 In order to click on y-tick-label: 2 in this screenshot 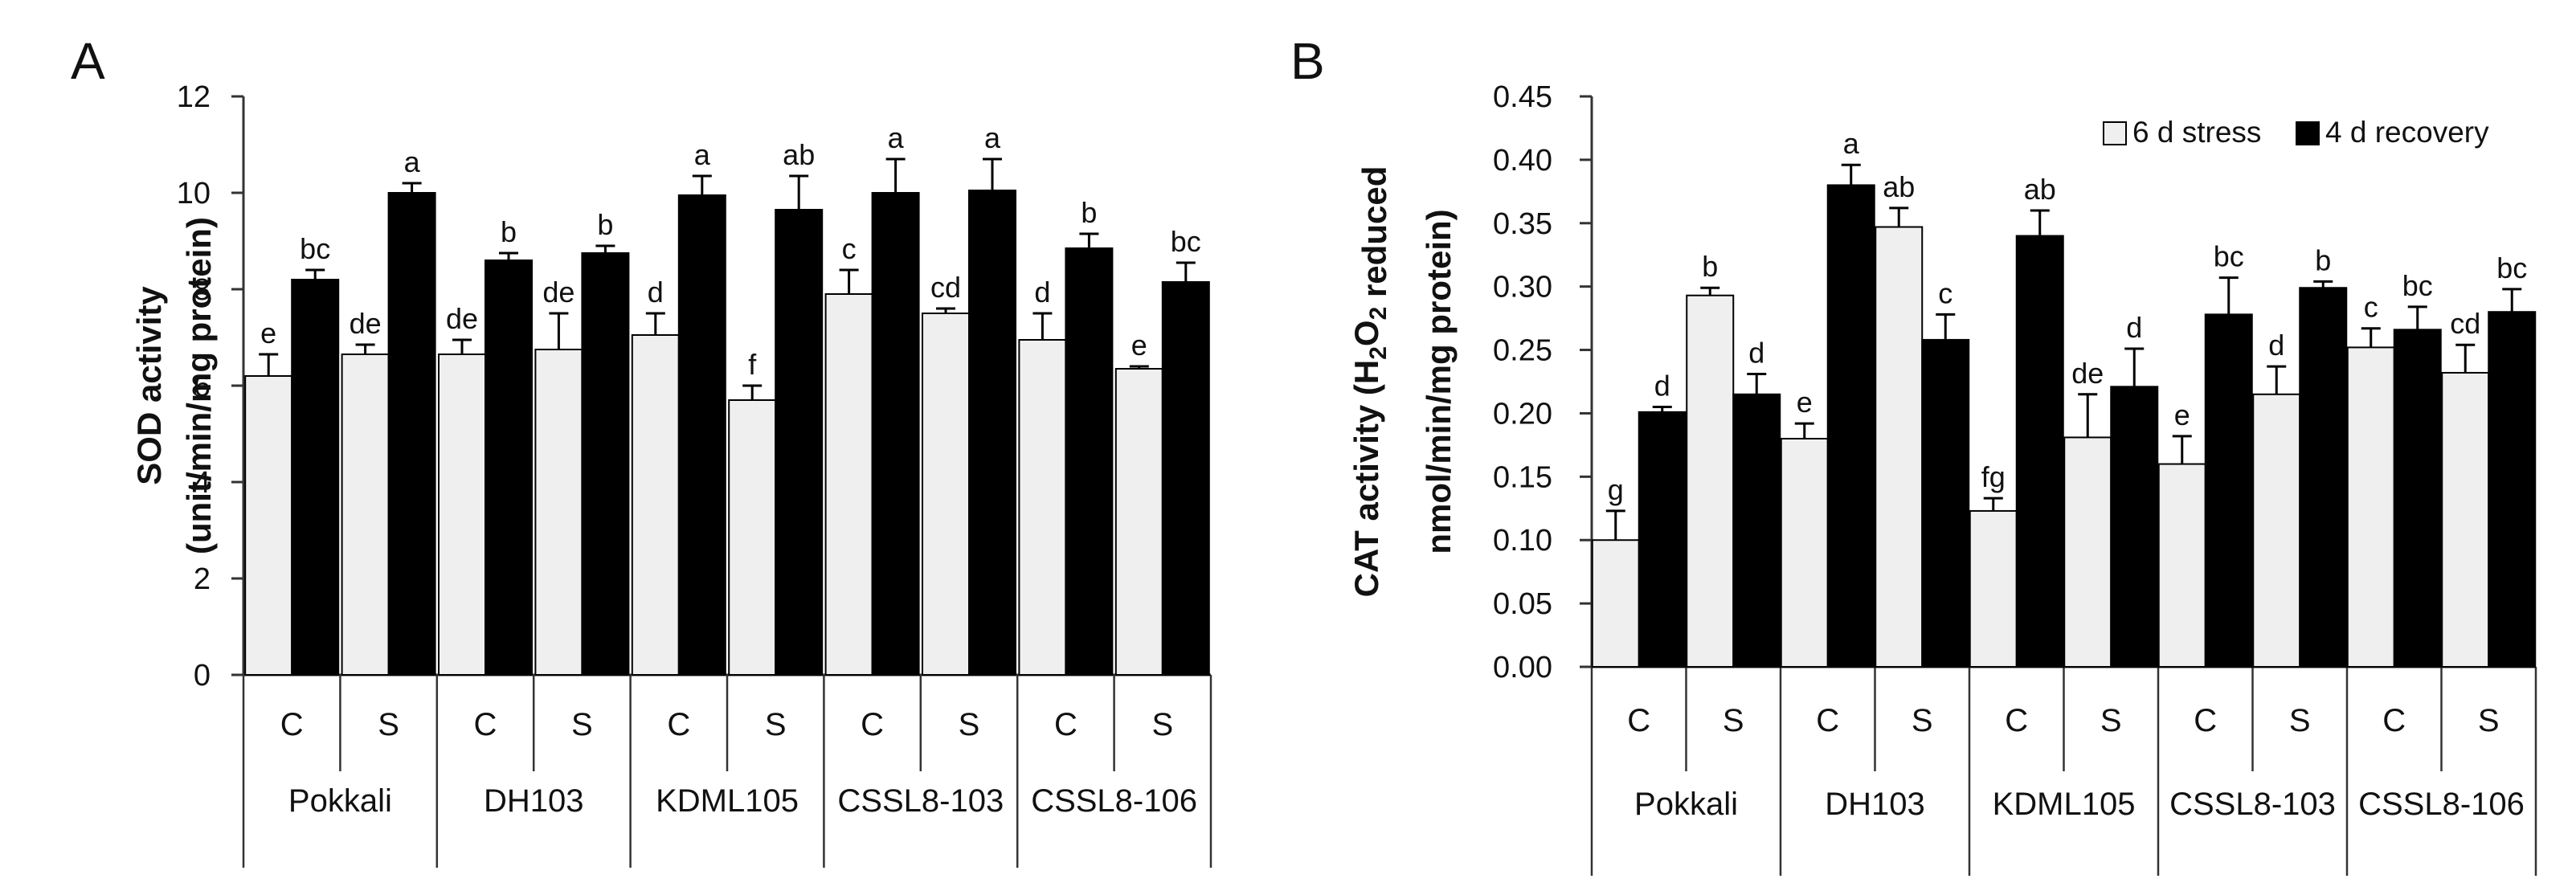, I will do `click(203, 579)`.